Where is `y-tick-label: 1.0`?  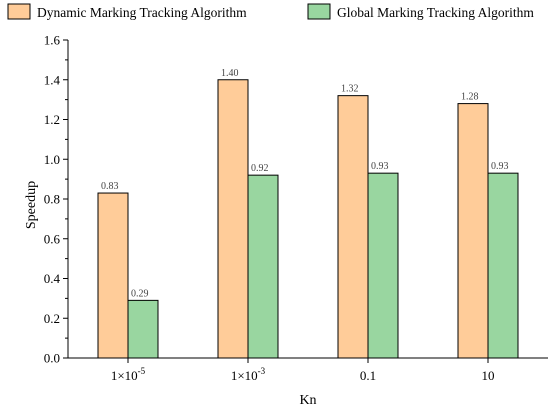 y-tick-label: 1.0 is located at coordinates (52, 159).